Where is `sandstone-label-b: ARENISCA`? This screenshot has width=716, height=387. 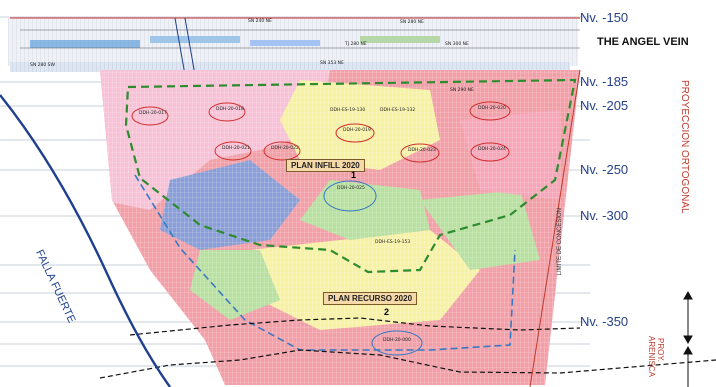 sandstone-label-b: ARENISCA is located at coordinates (651, 356).